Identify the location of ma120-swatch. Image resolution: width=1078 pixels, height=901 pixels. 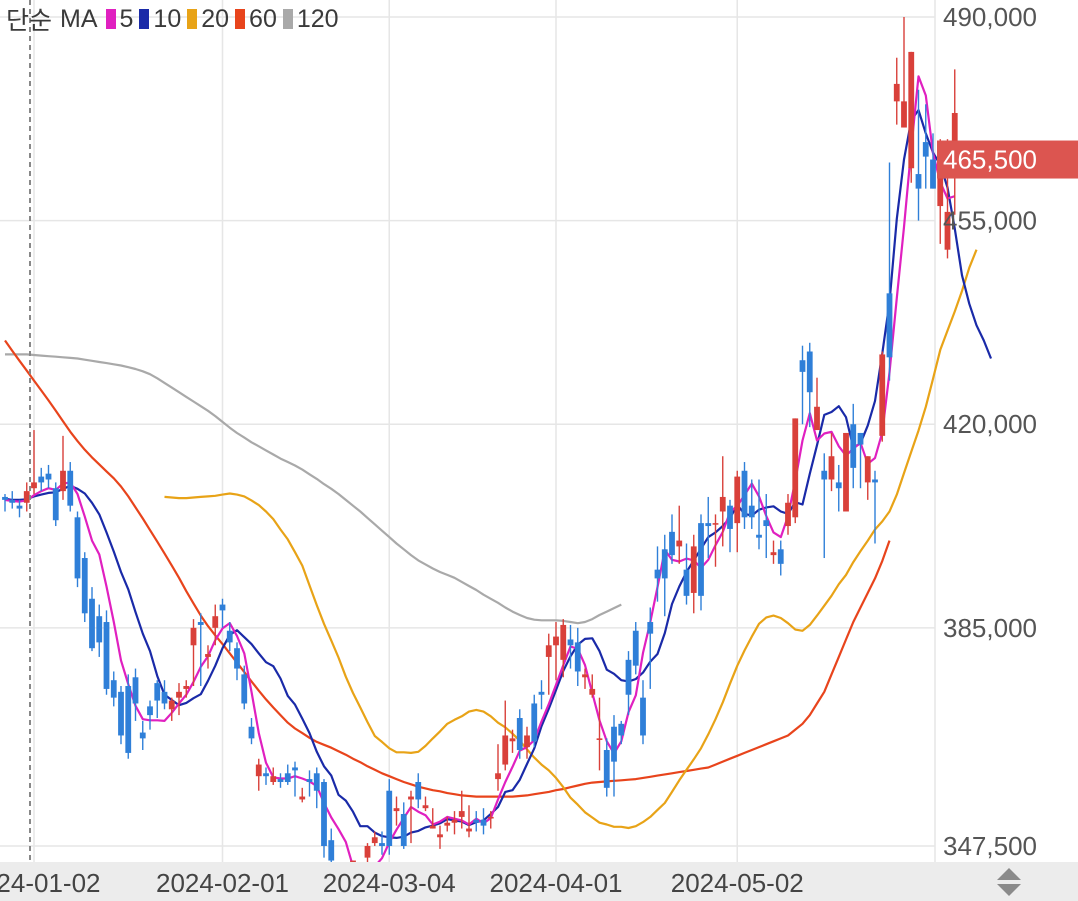
(287, 19).